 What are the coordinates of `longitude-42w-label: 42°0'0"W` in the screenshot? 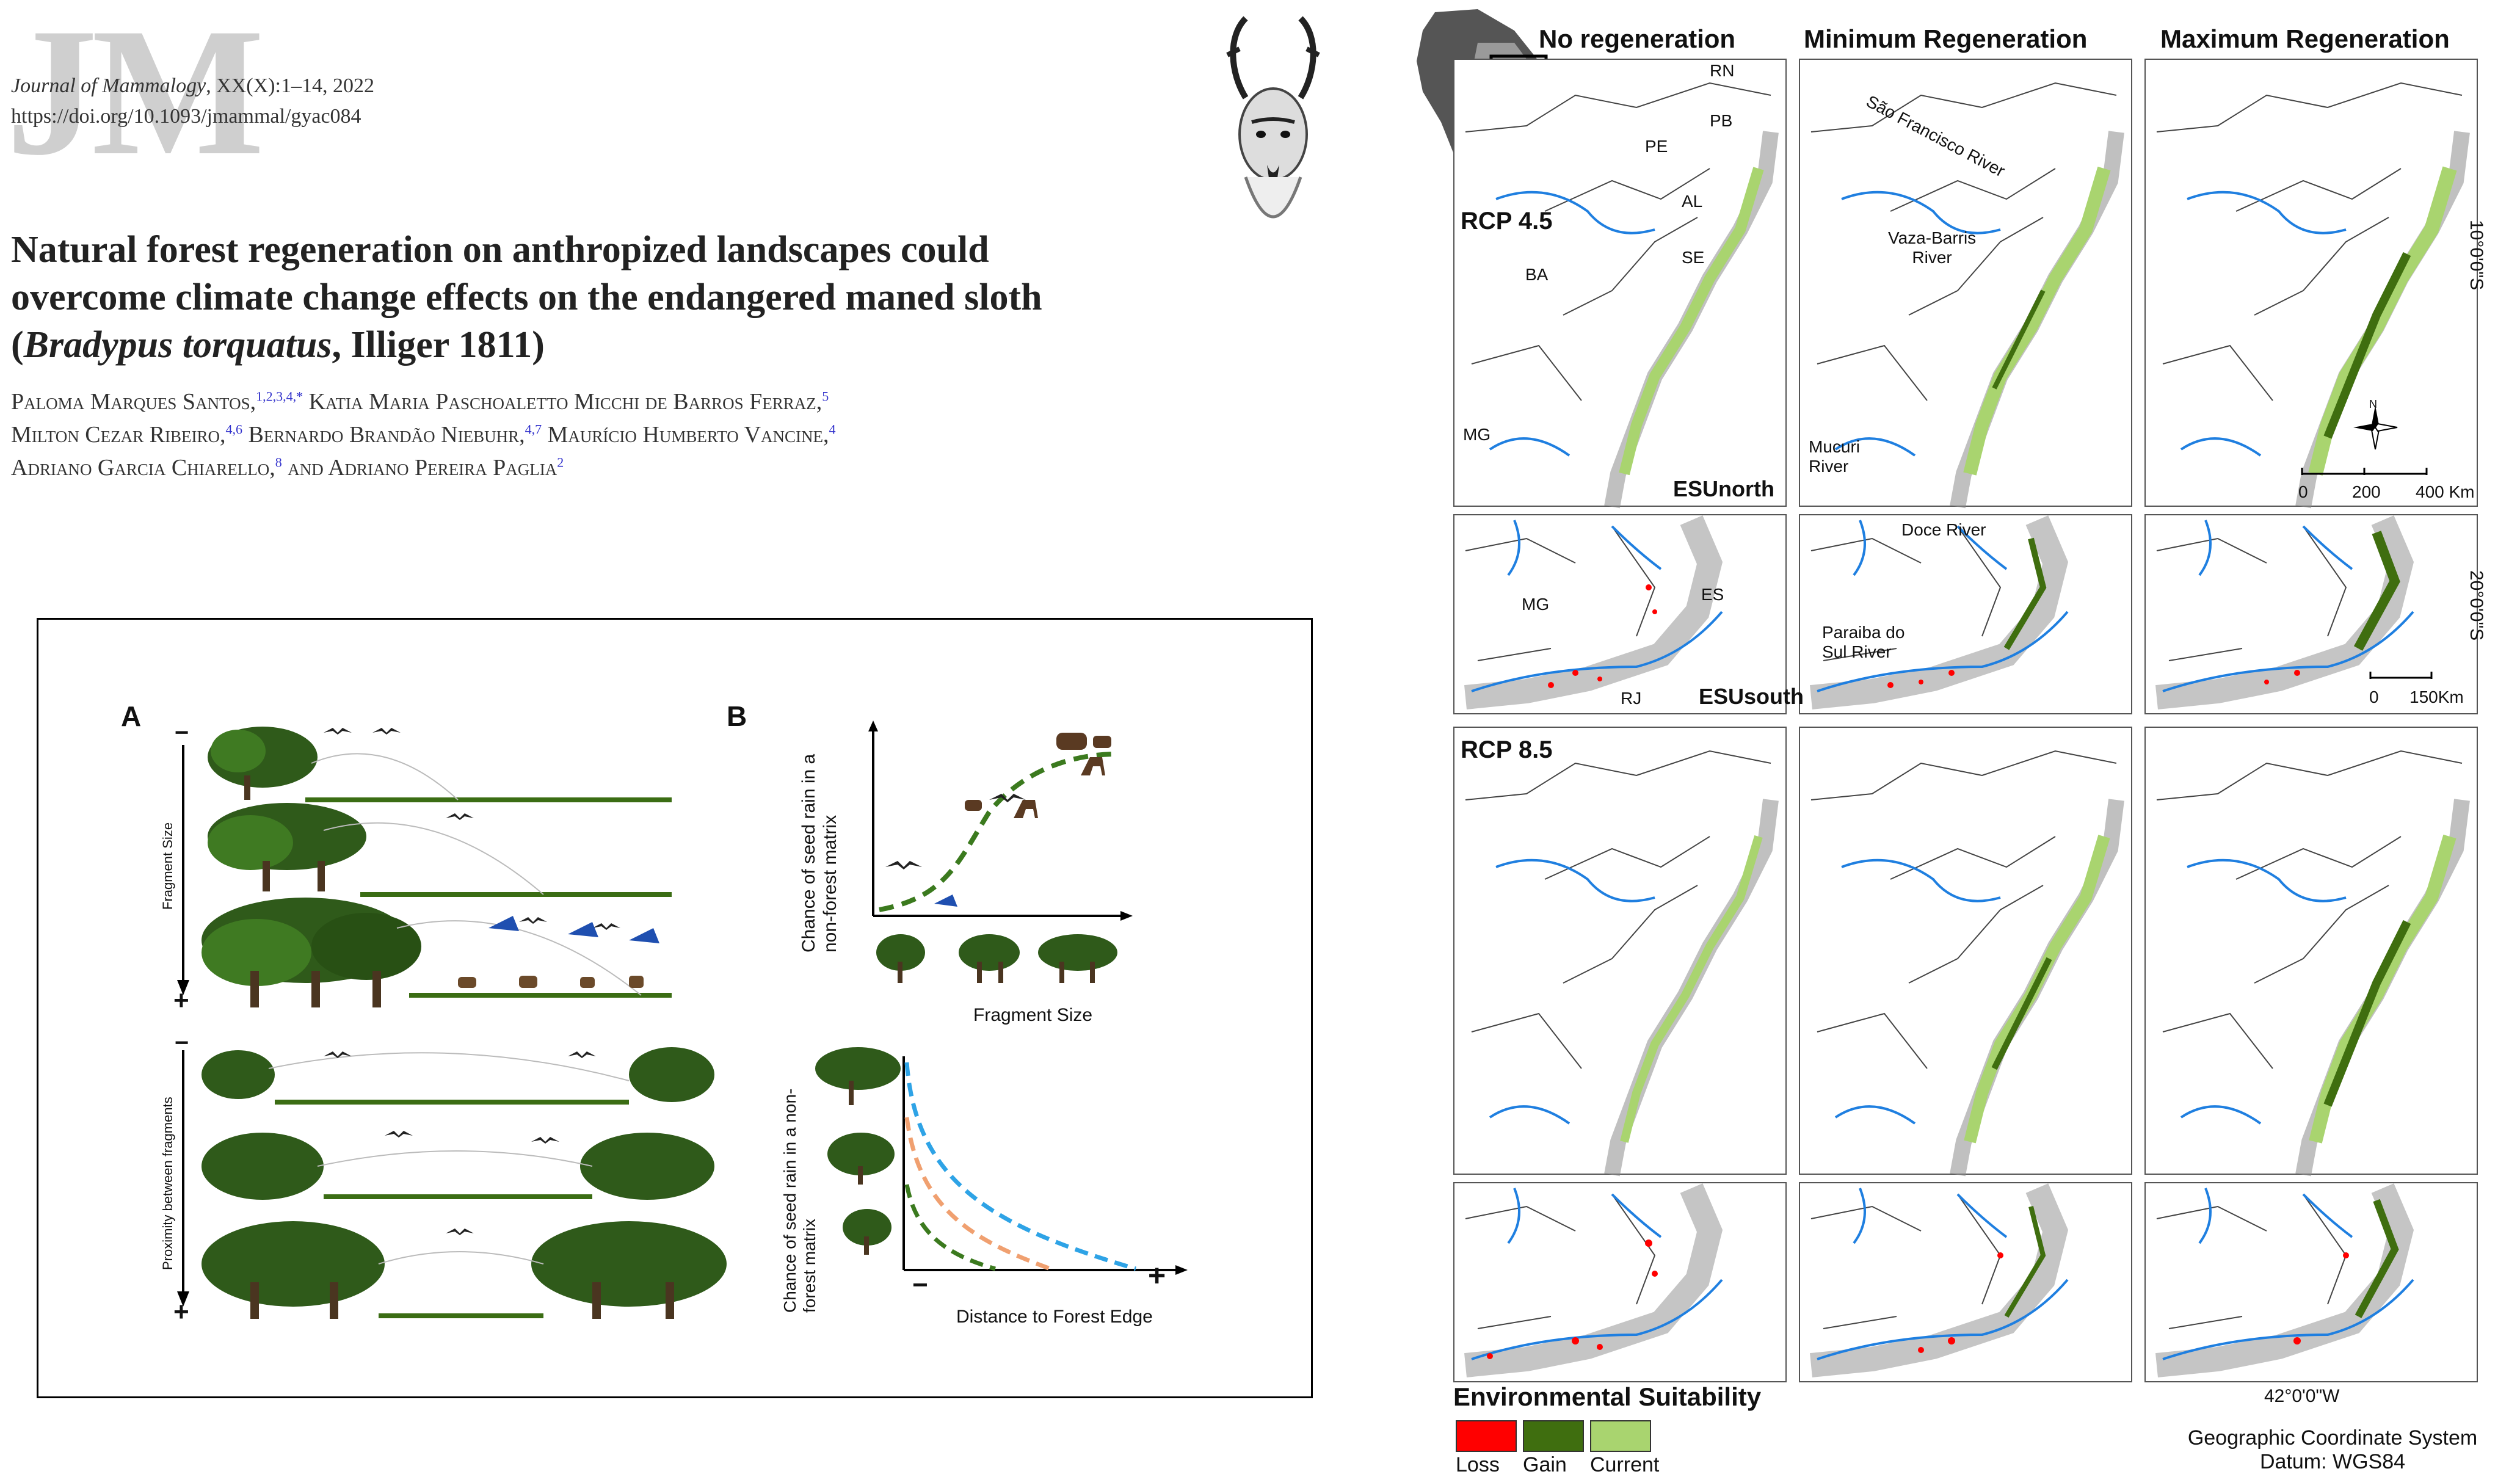 It's located at (2302, 1396).